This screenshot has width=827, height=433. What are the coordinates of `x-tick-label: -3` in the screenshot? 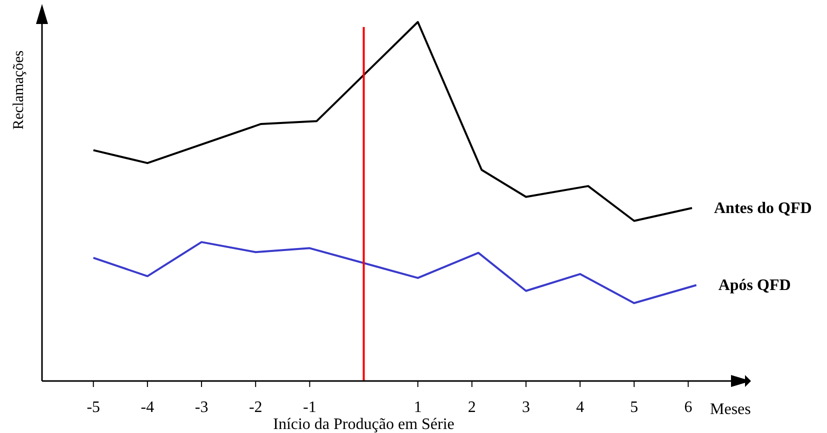 It's located at (201, 407).